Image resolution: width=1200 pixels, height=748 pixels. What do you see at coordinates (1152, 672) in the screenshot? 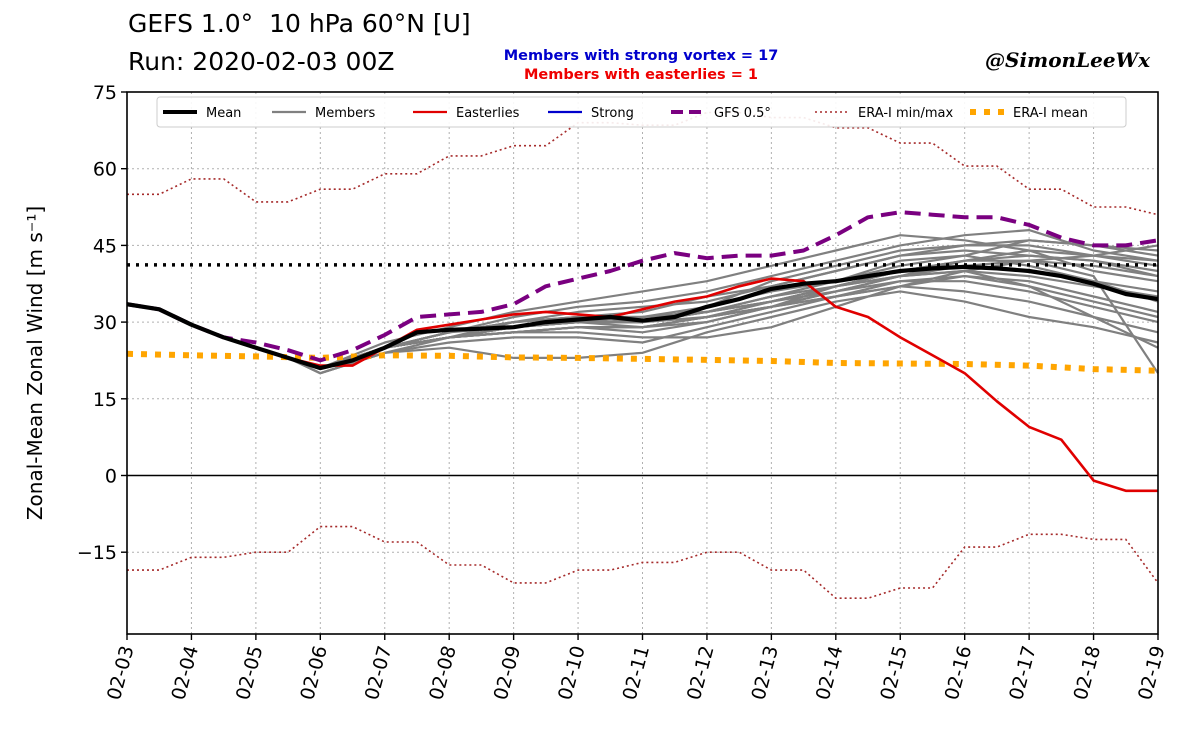
I see `x-tick-label: 02-19` at bounding box center [1152, 672].